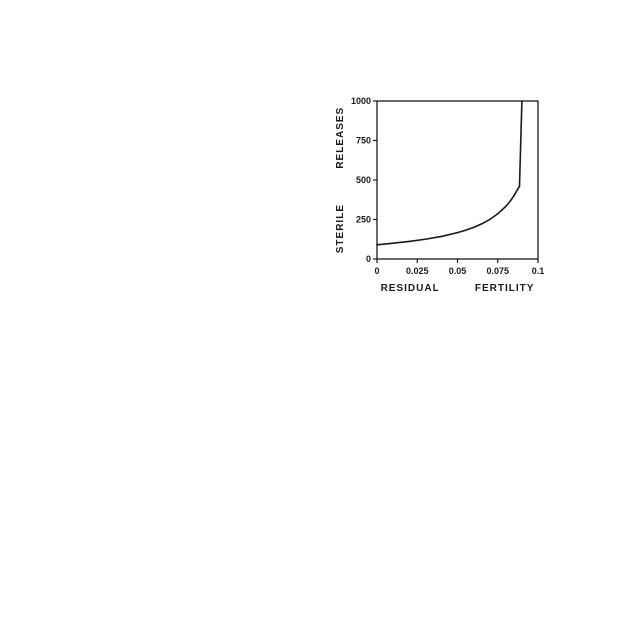  Describe the element at coordinates (458, 271) in the screenshot. I see `x-tick-label: 0.05` at that location.